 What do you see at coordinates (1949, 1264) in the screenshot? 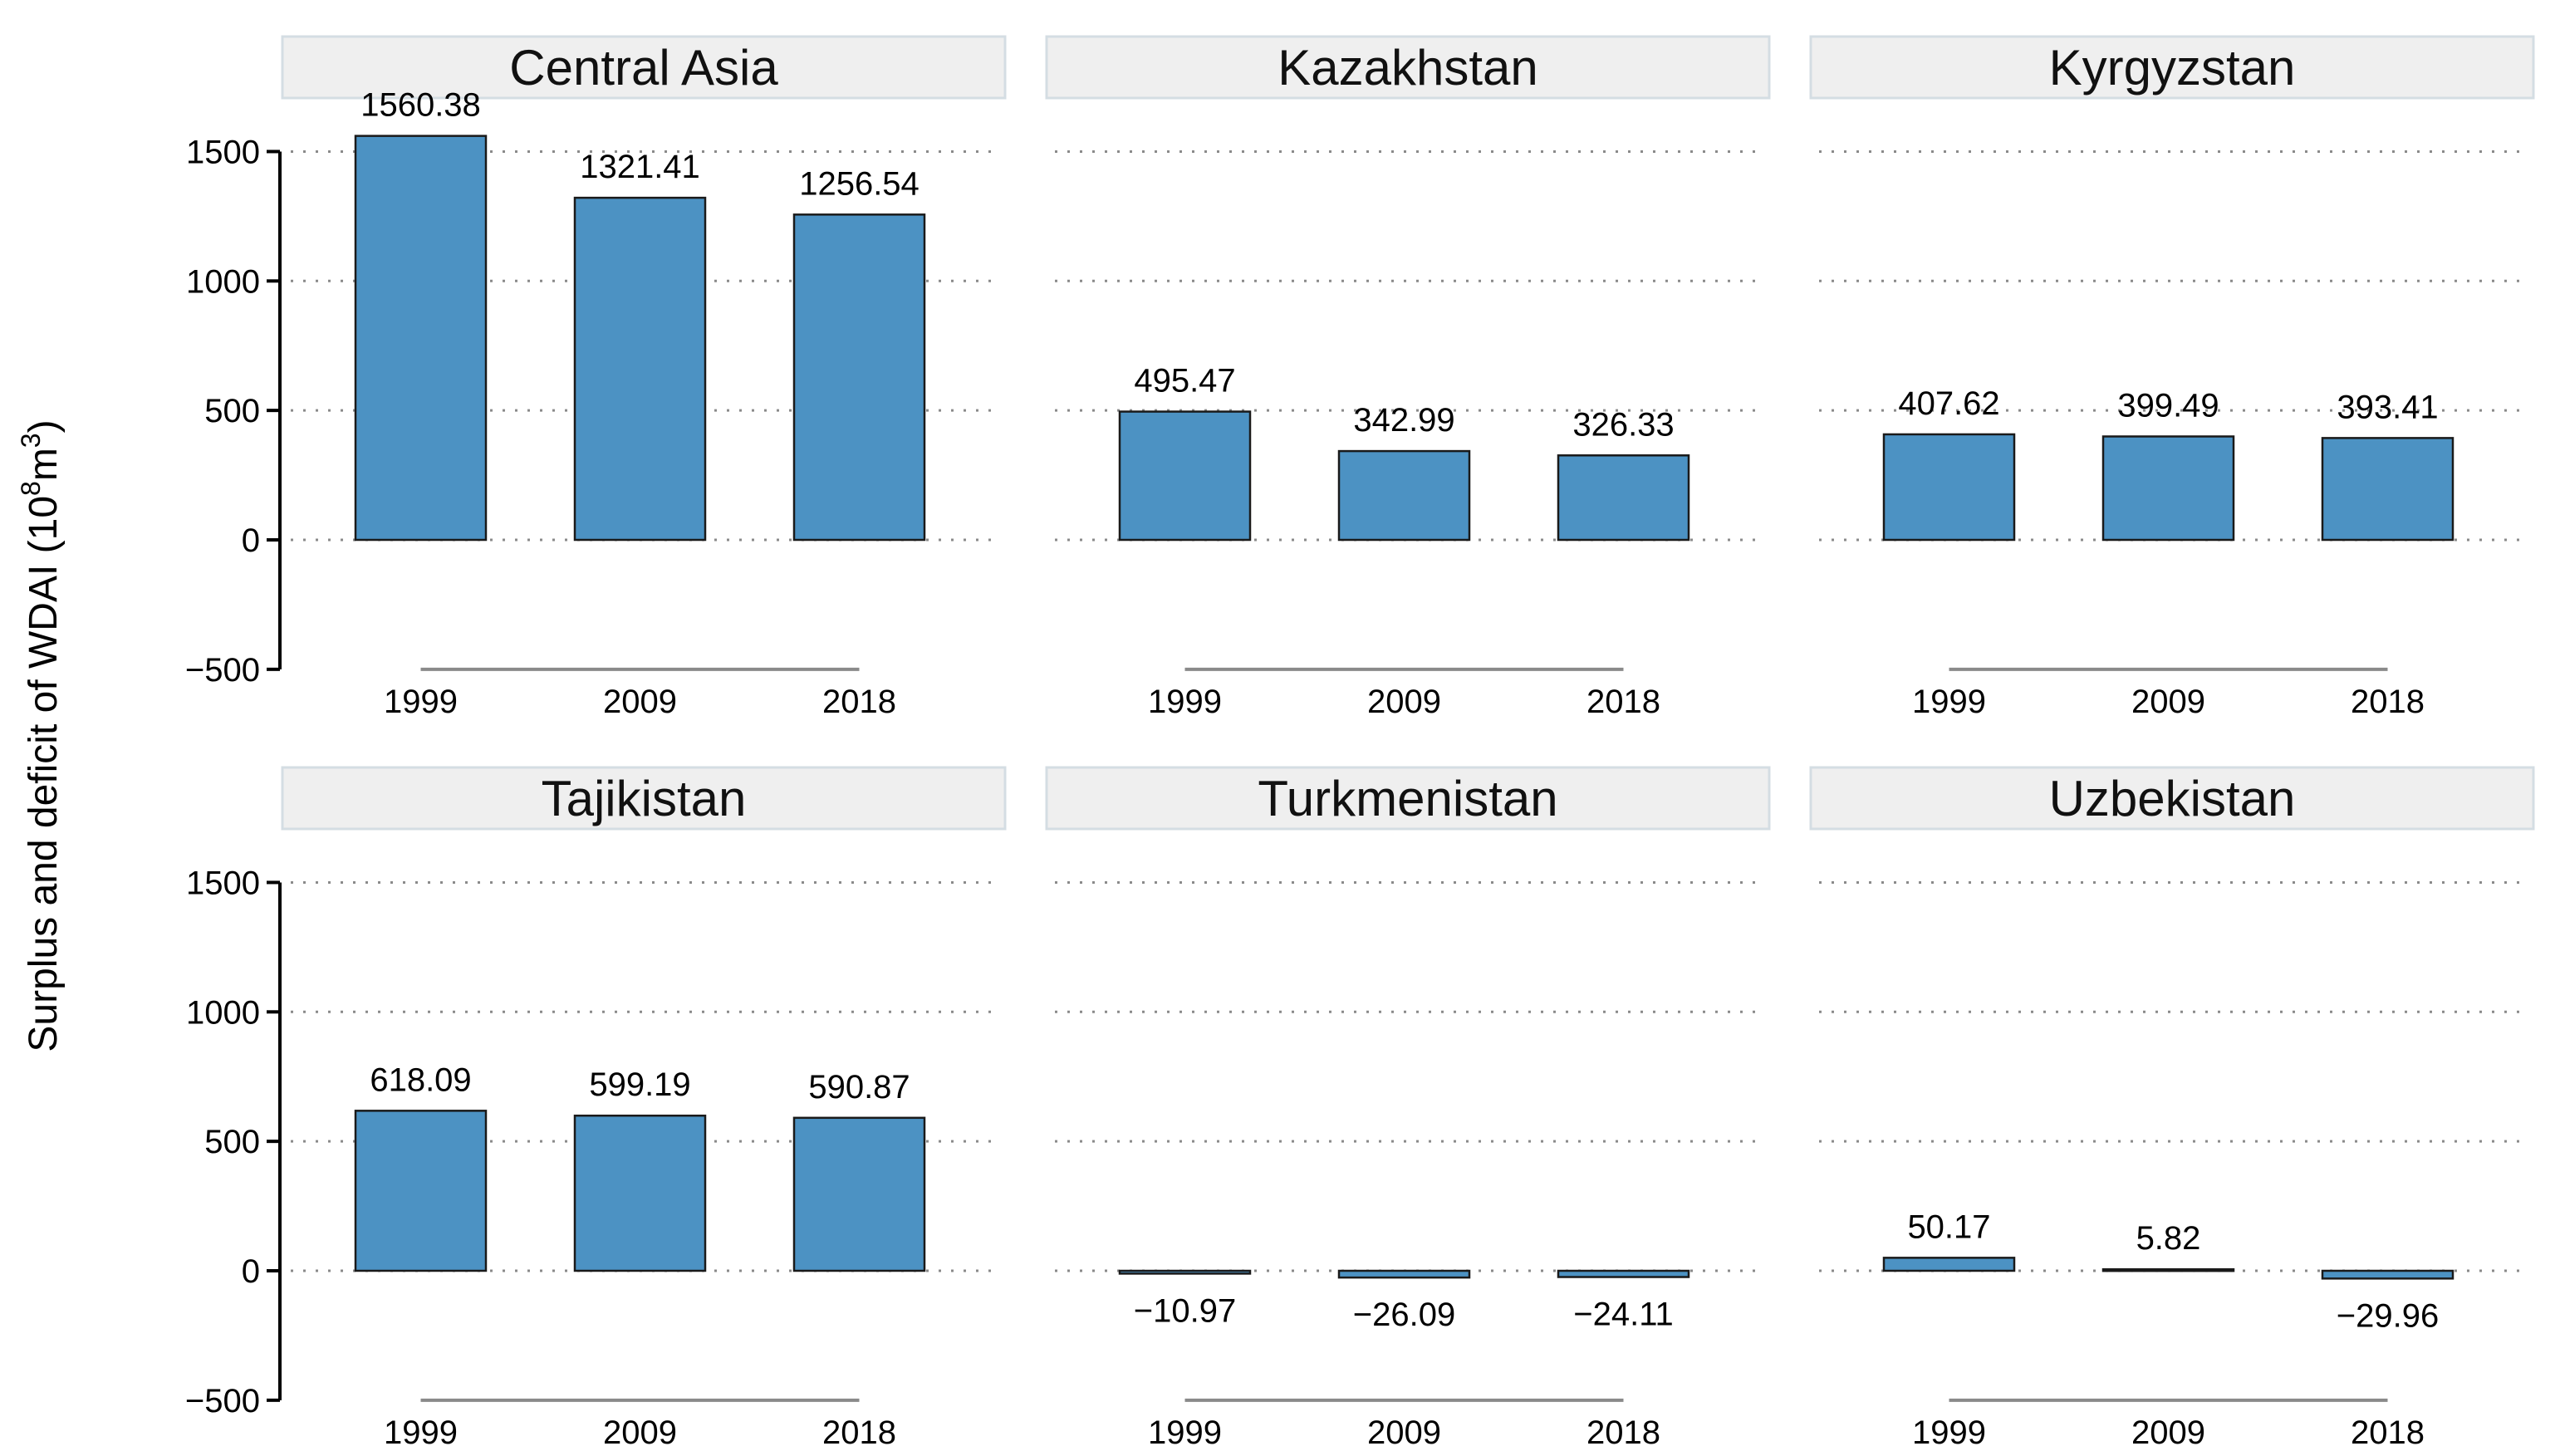
I see `bar-uzbekistan-1999` at bounding box center [1949, 1264].